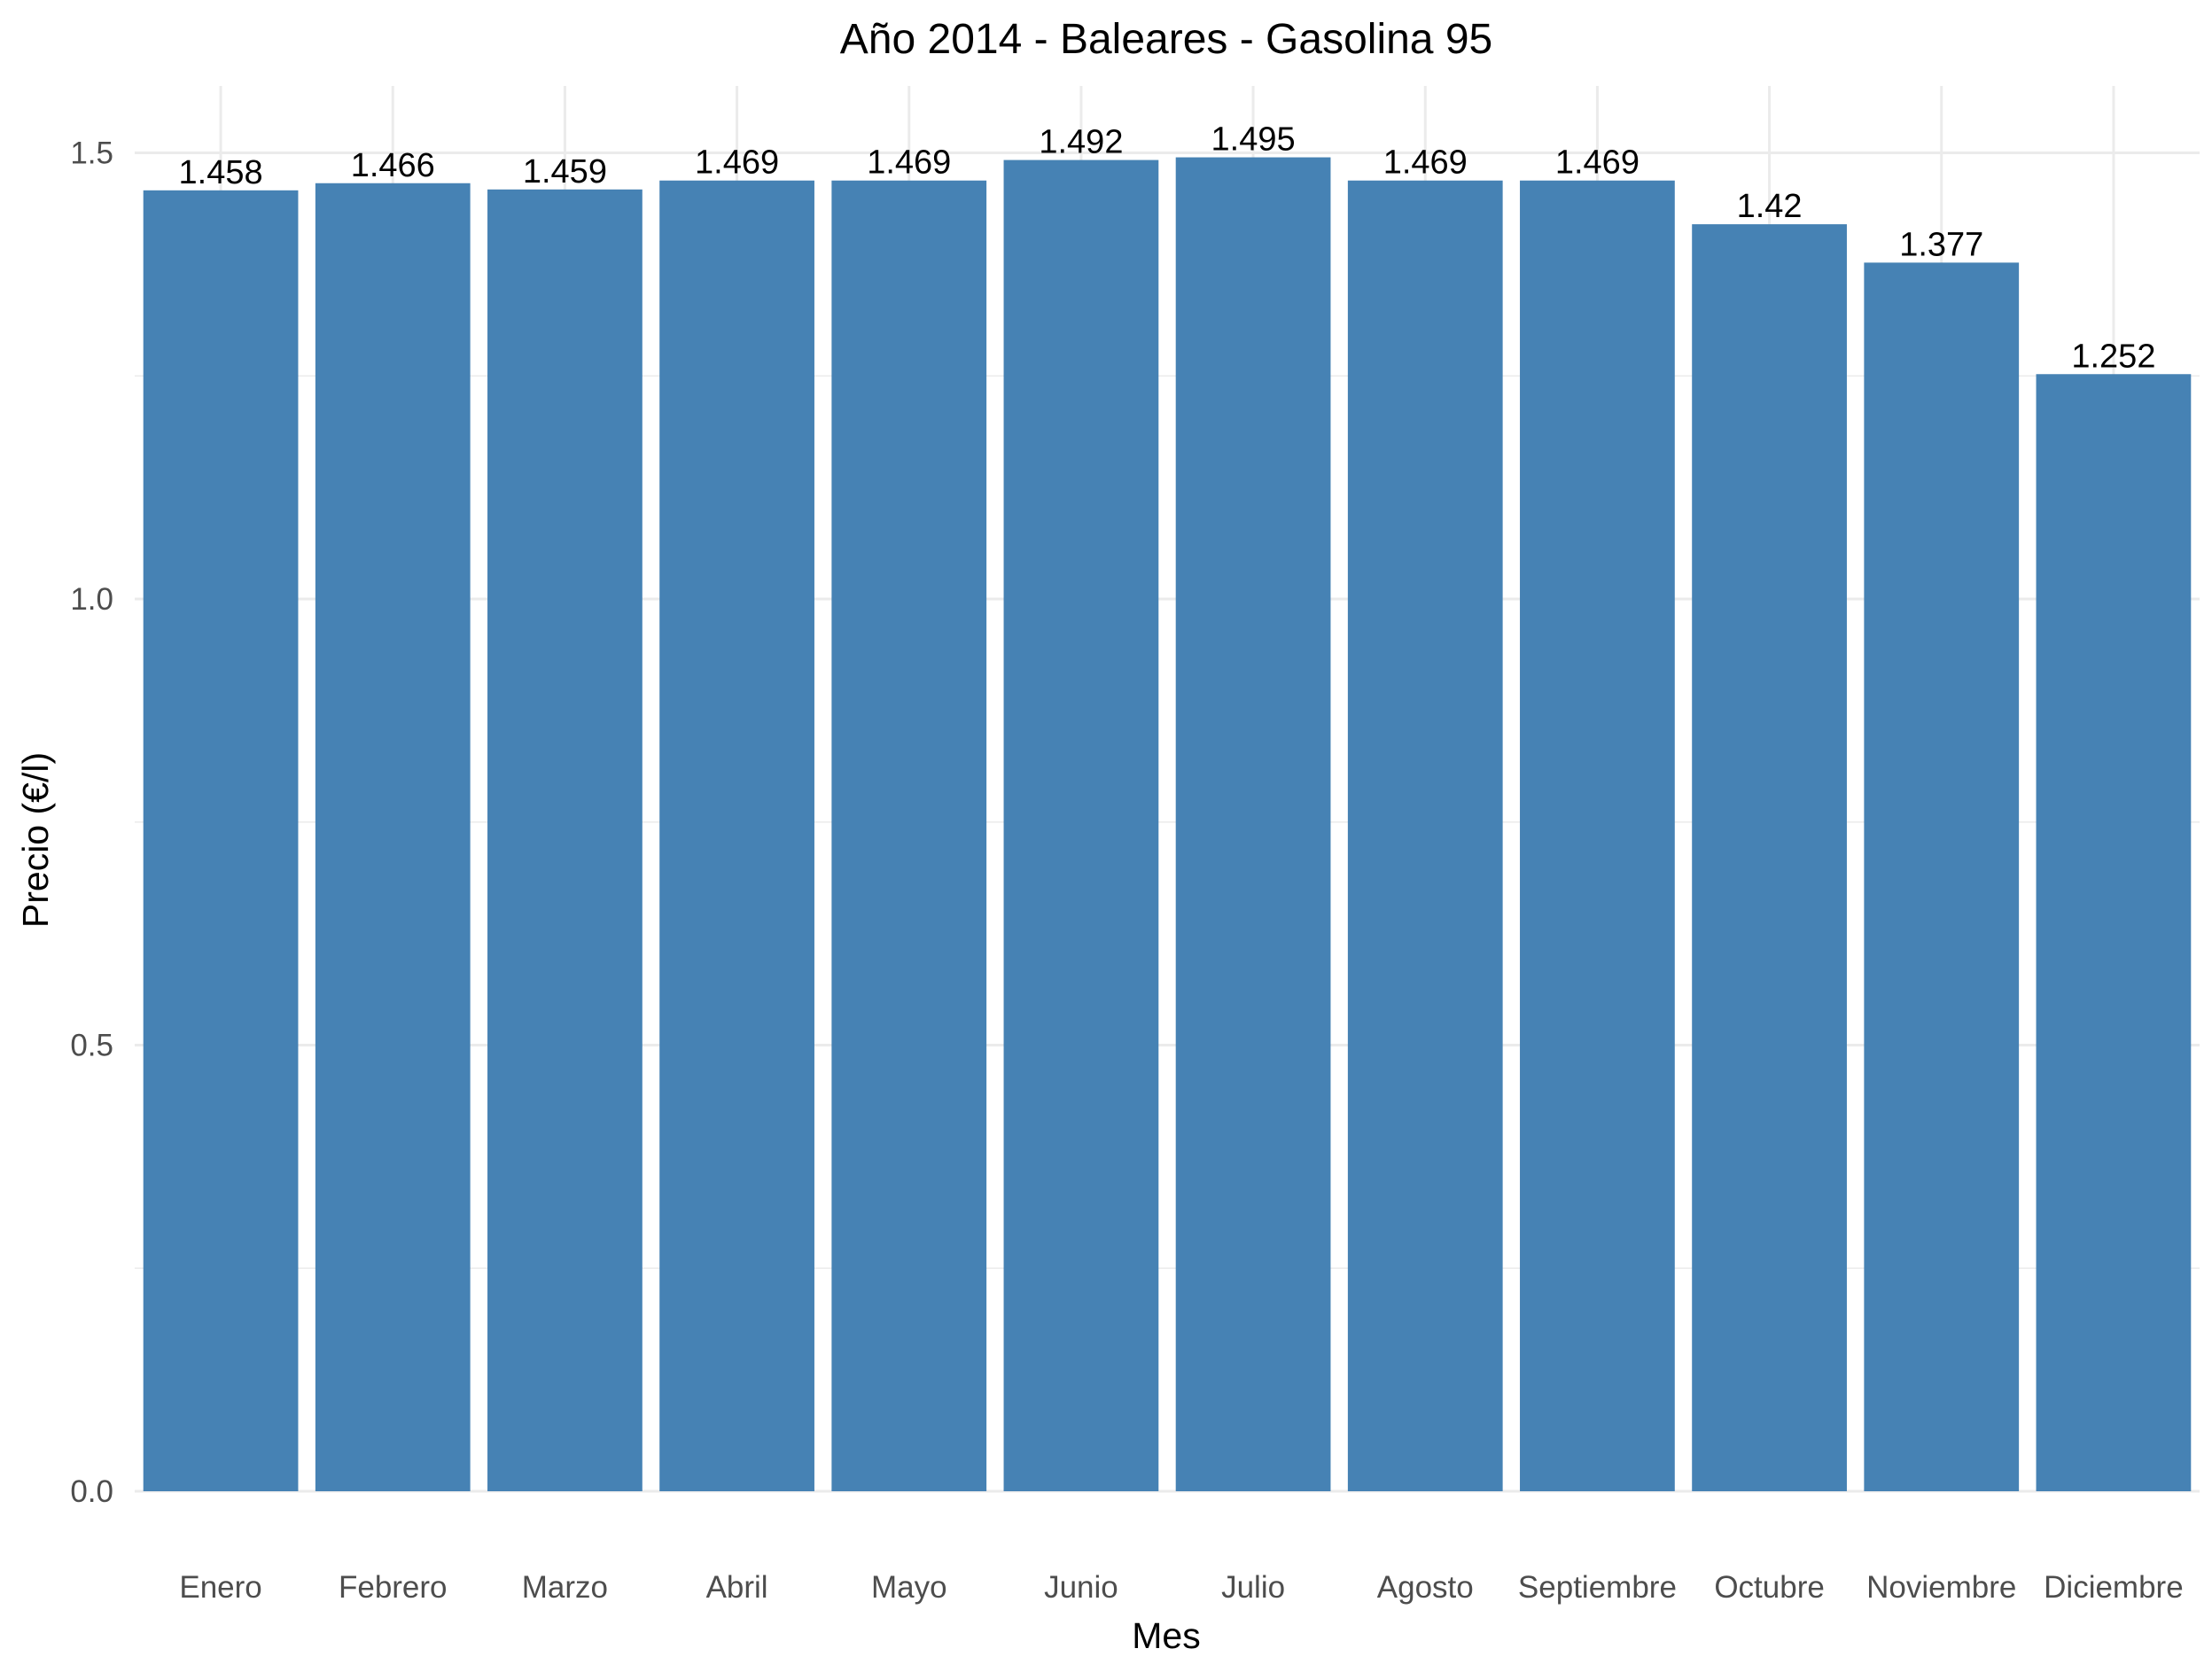  I want to click on y-tick-label: 0.5, so click(91, 1046).